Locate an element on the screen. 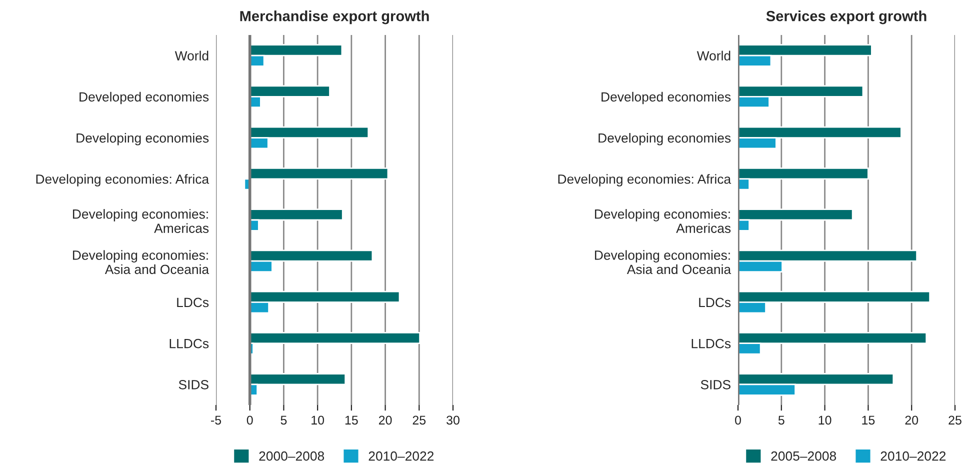 The image size is (973, 467). x-tick-label: -5 is located at coordinates (216, 420).